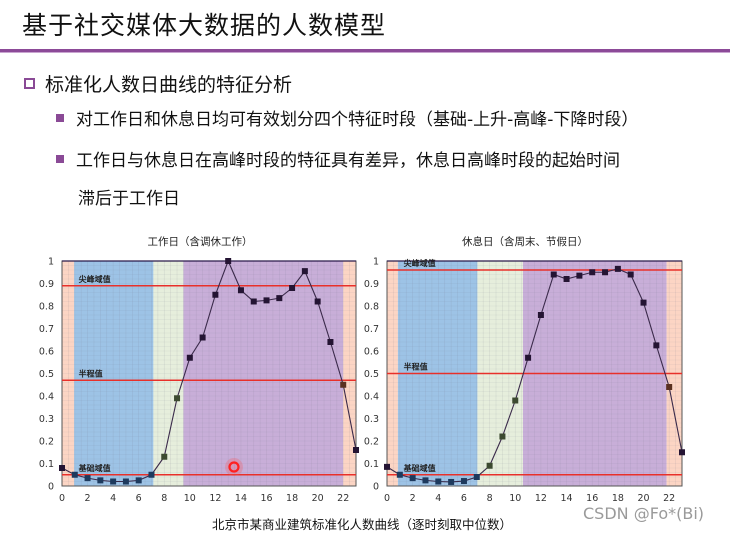 The height and width of the screenshot is (535, 730). I want to click on title-divider, so click(365, 50).